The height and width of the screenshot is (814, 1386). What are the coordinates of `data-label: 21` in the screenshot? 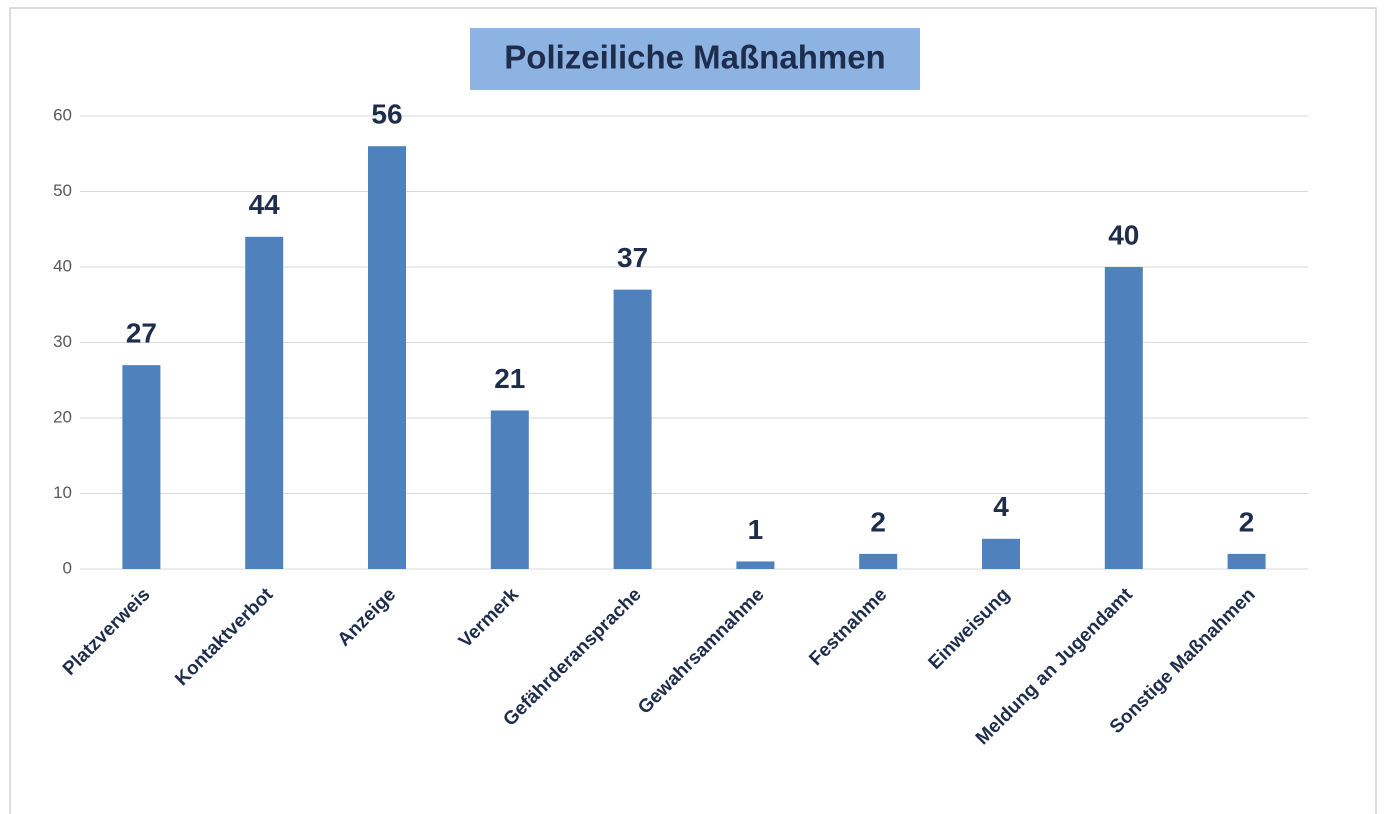 It's located at (509, 378).